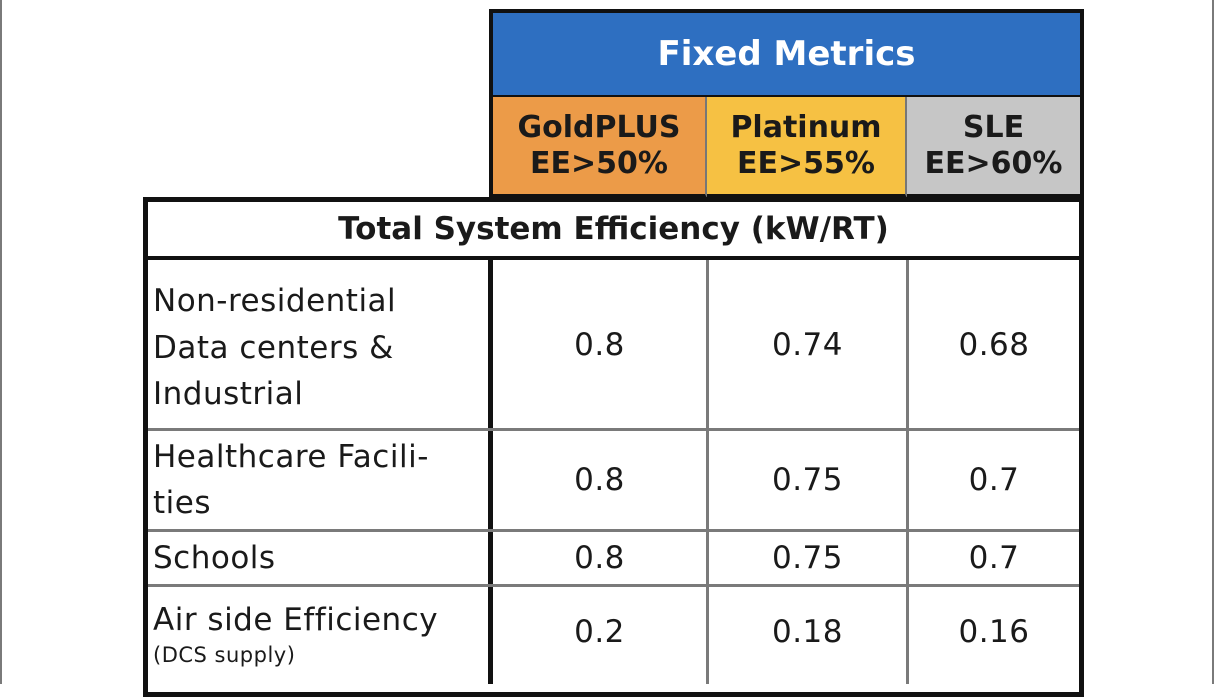 This screenshot has height=697, width=1214. Describe the element at coordinates (319, 480) in the screenshot. I see `row-label-healthcare: Healthcare Facili- ties` at that location.